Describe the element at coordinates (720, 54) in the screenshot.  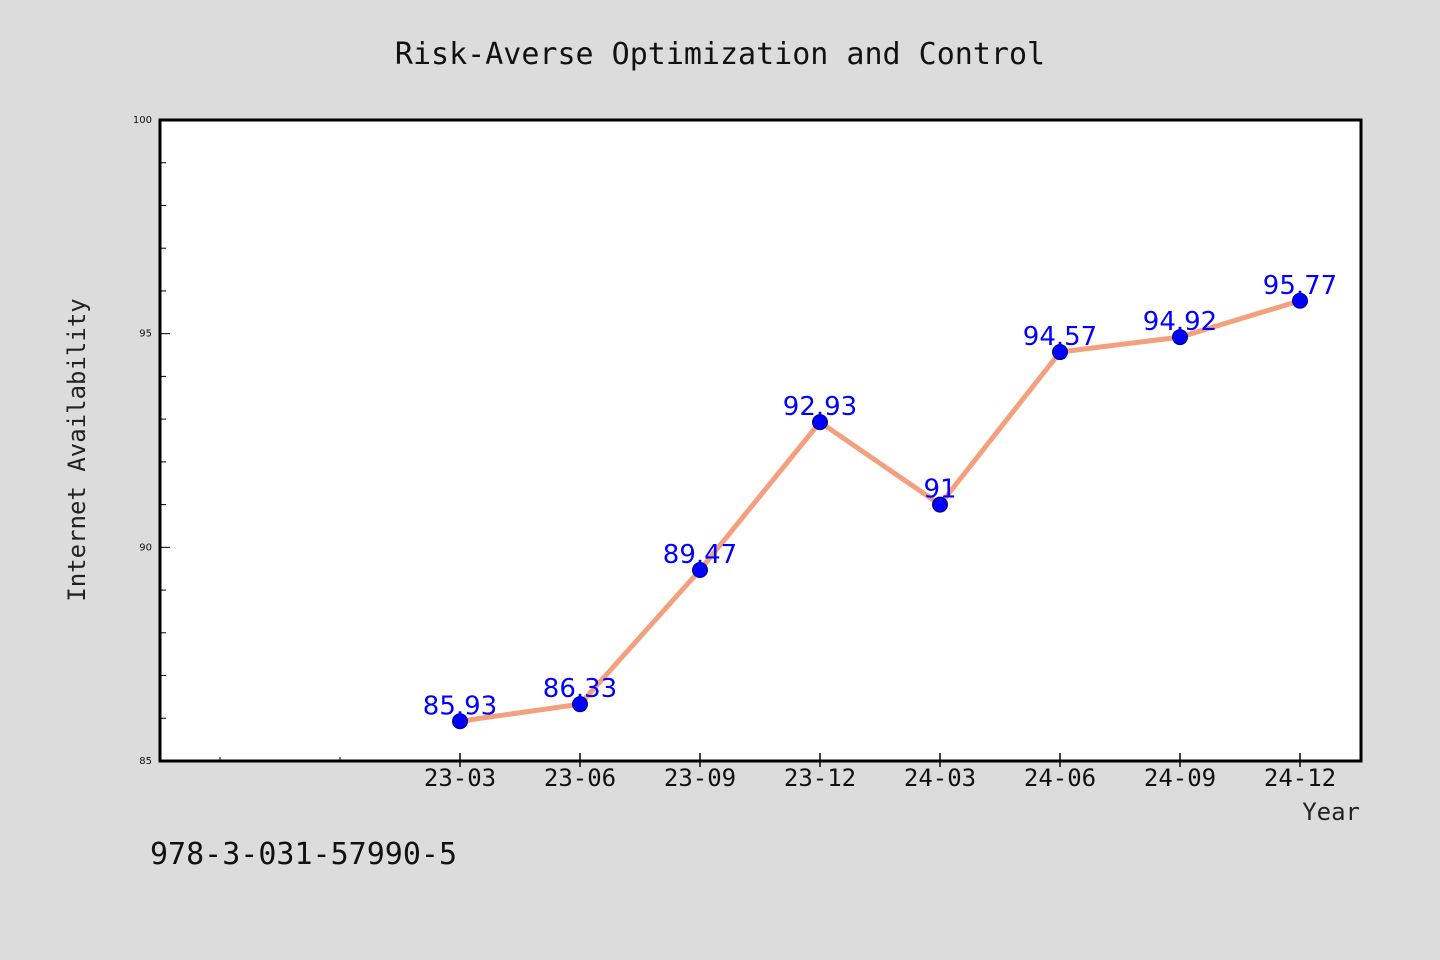
I see `chart-title: Risk-Averse Optimization and Control` at that location.